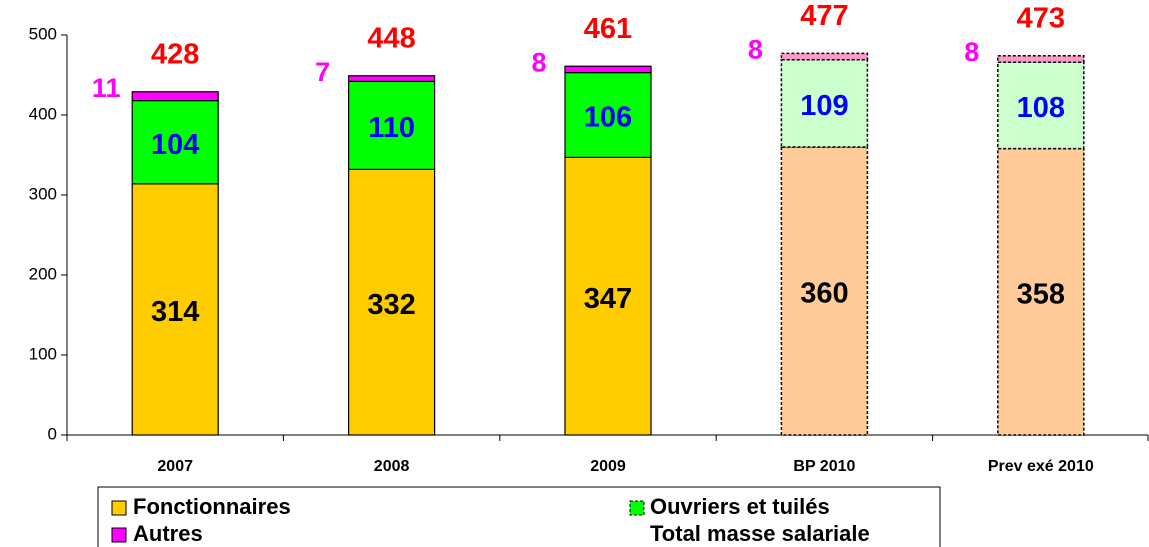 This screenshot has height=547, width=1149. What do you see at coordinates (391, 305) in the screenshot?
I see `value-label: 332` at bounding box center [391, 305].